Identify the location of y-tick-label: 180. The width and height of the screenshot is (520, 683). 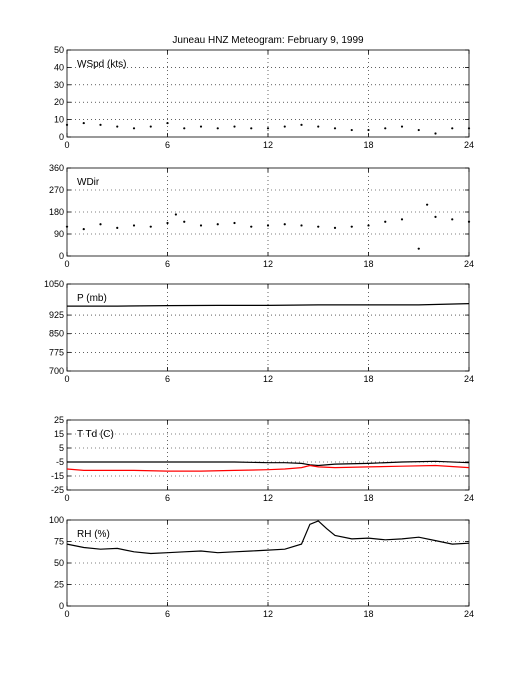
(56, 212).